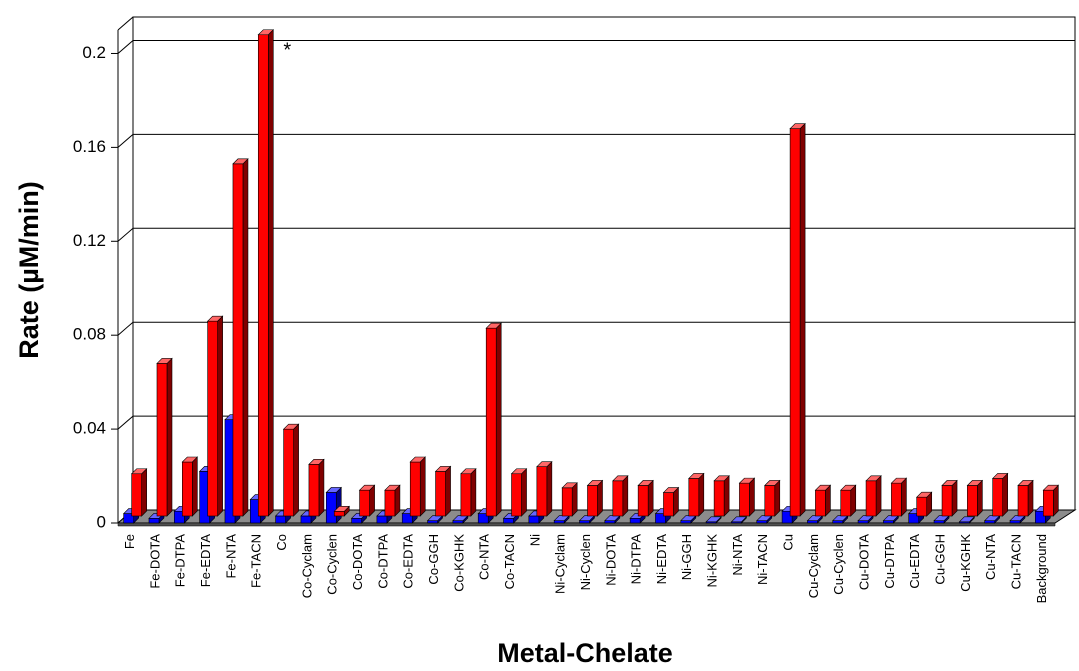  I want to click on x-tick-label: Co-GGH, so click(433, 559).